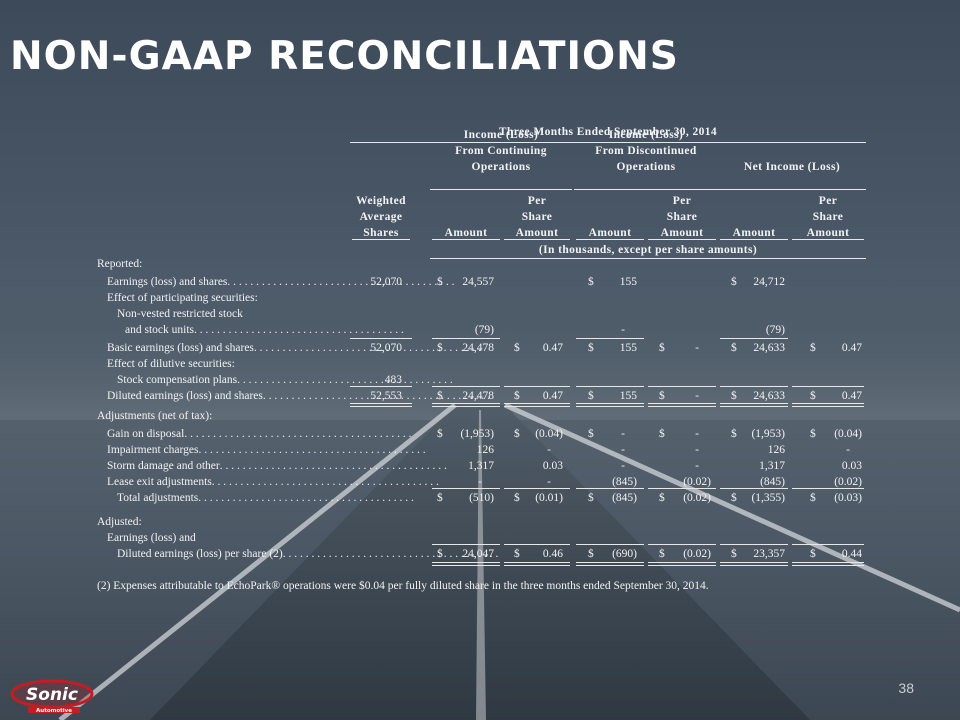  I want to click on period-rule, so click(608, 142).